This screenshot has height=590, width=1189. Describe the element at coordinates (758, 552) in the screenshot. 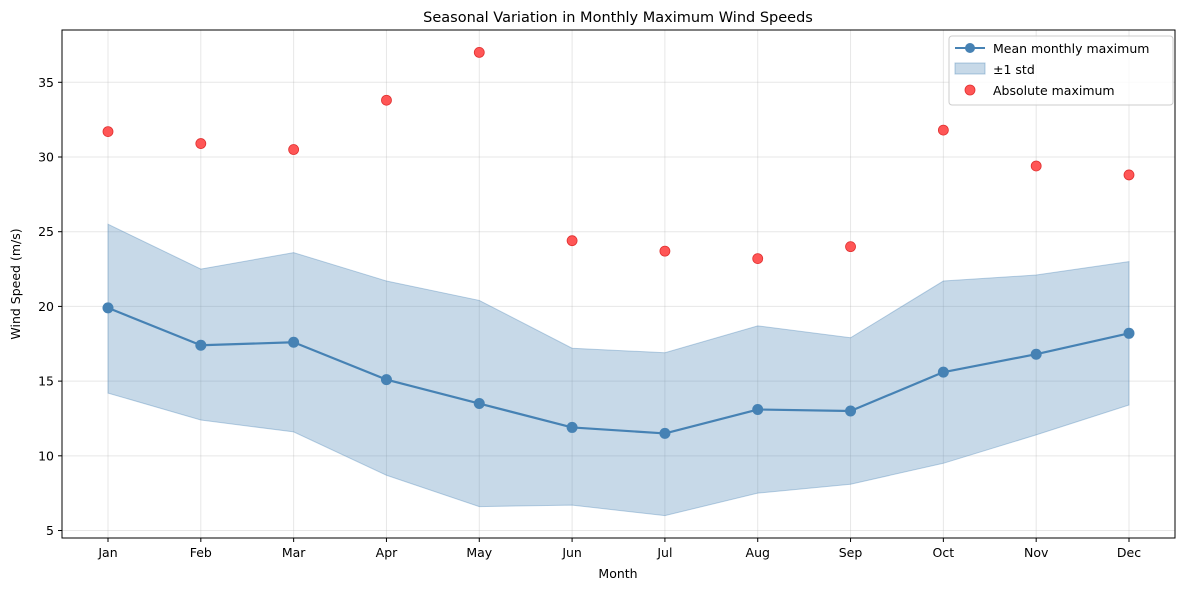

I see `x-tick-label: Aug` at that location.